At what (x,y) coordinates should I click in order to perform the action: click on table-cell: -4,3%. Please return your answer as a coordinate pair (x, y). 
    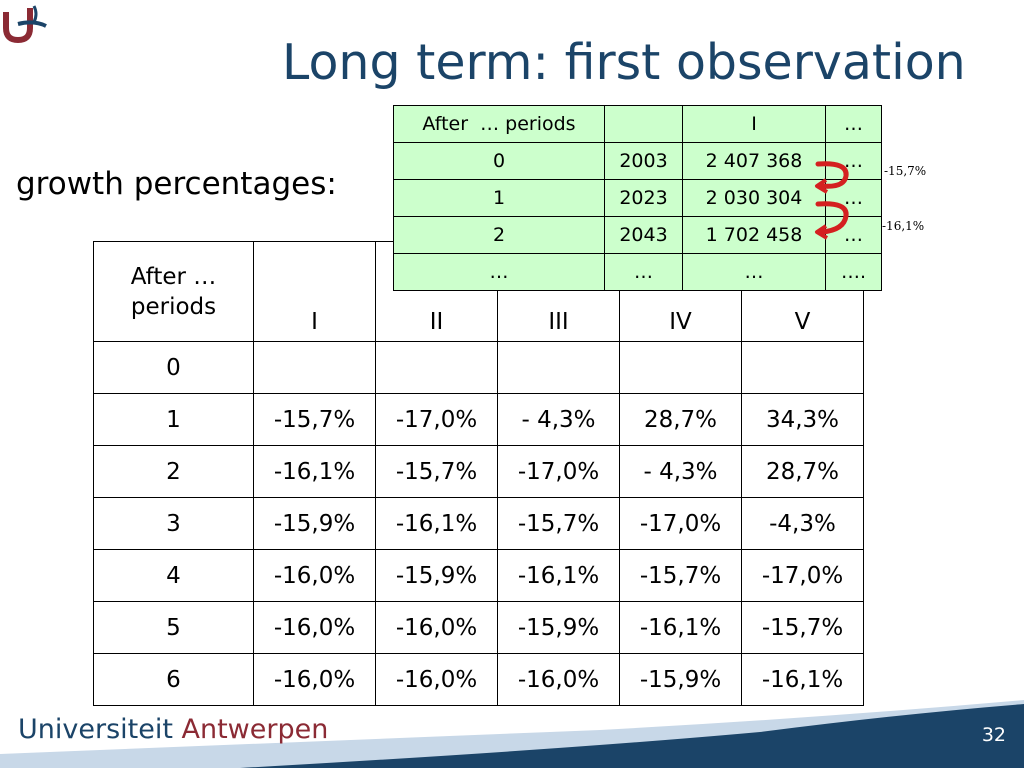
    Looking at the image, I should click on (802, 523).